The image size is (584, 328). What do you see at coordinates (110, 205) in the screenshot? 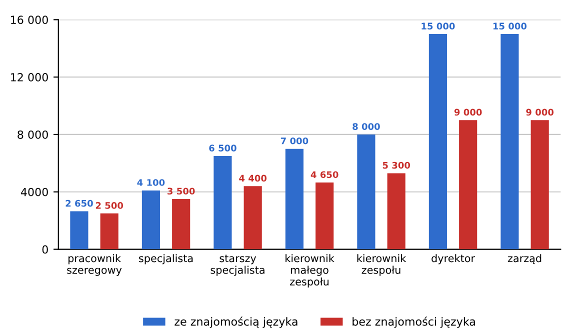
I see `data-label: 2 500` at bounding box center [110, 205].